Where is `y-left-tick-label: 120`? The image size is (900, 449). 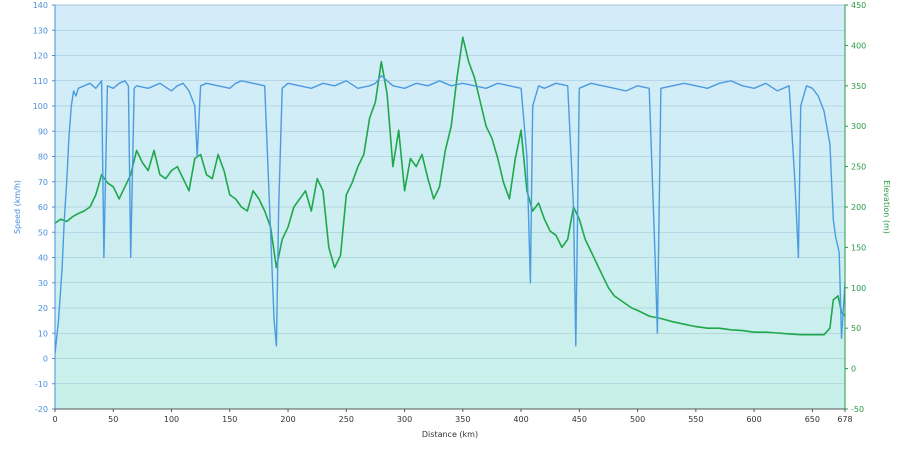 y-left-tick-label: 120 is located at coordinates (40, 56).